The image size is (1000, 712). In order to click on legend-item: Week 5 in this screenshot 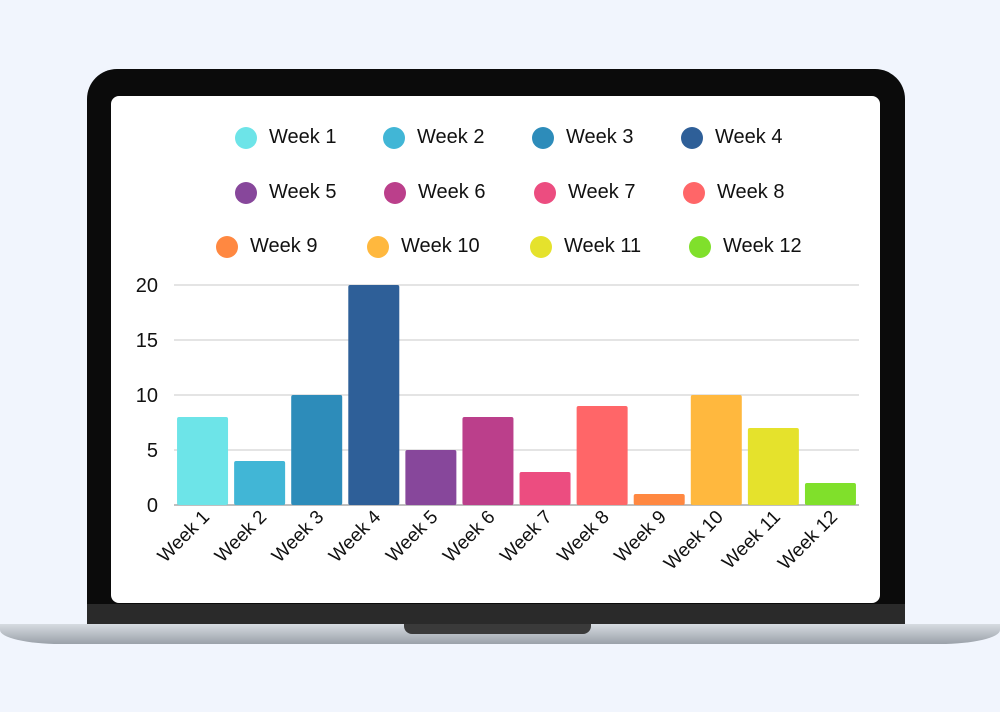, I will do `click(285, 192)`.